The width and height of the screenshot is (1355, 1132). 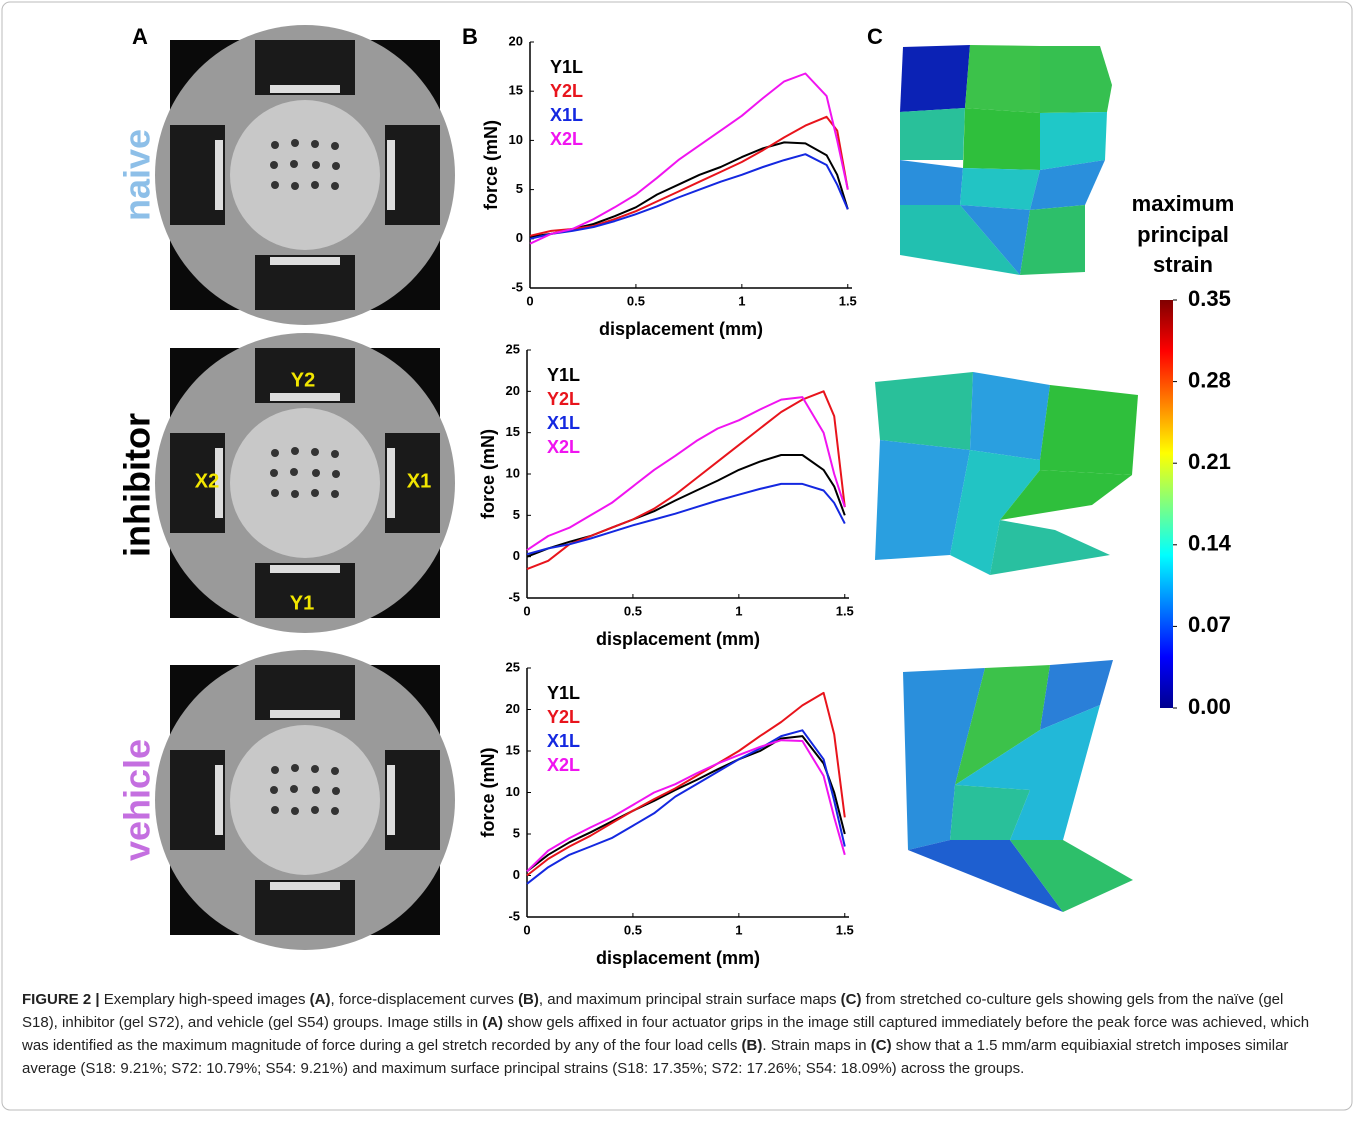 I want to click on colorbar, so click(x=1166, y=504).